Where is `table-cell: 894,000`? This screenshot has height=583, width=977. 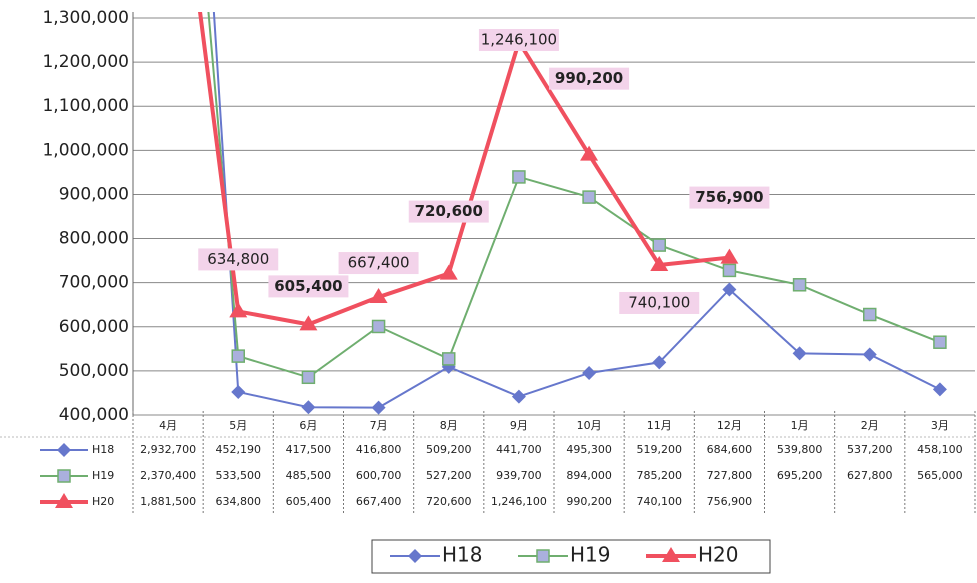
table-cell: 894,000 is located at coordinates (589, 475).